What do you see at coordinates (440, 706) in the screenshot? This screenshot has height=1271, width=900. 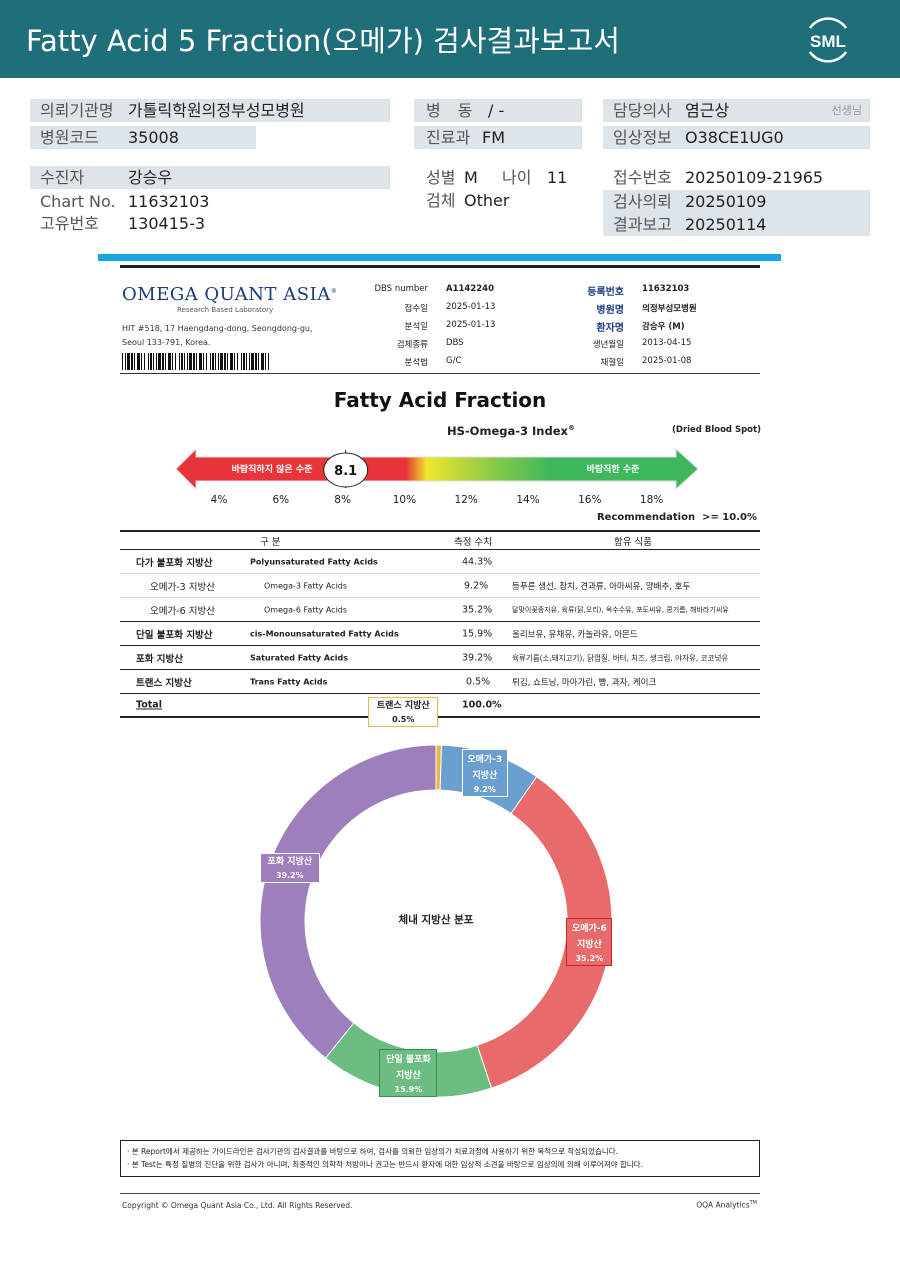 I see `table-row-total: Total 100.0%` at bounding box center [440, 706].